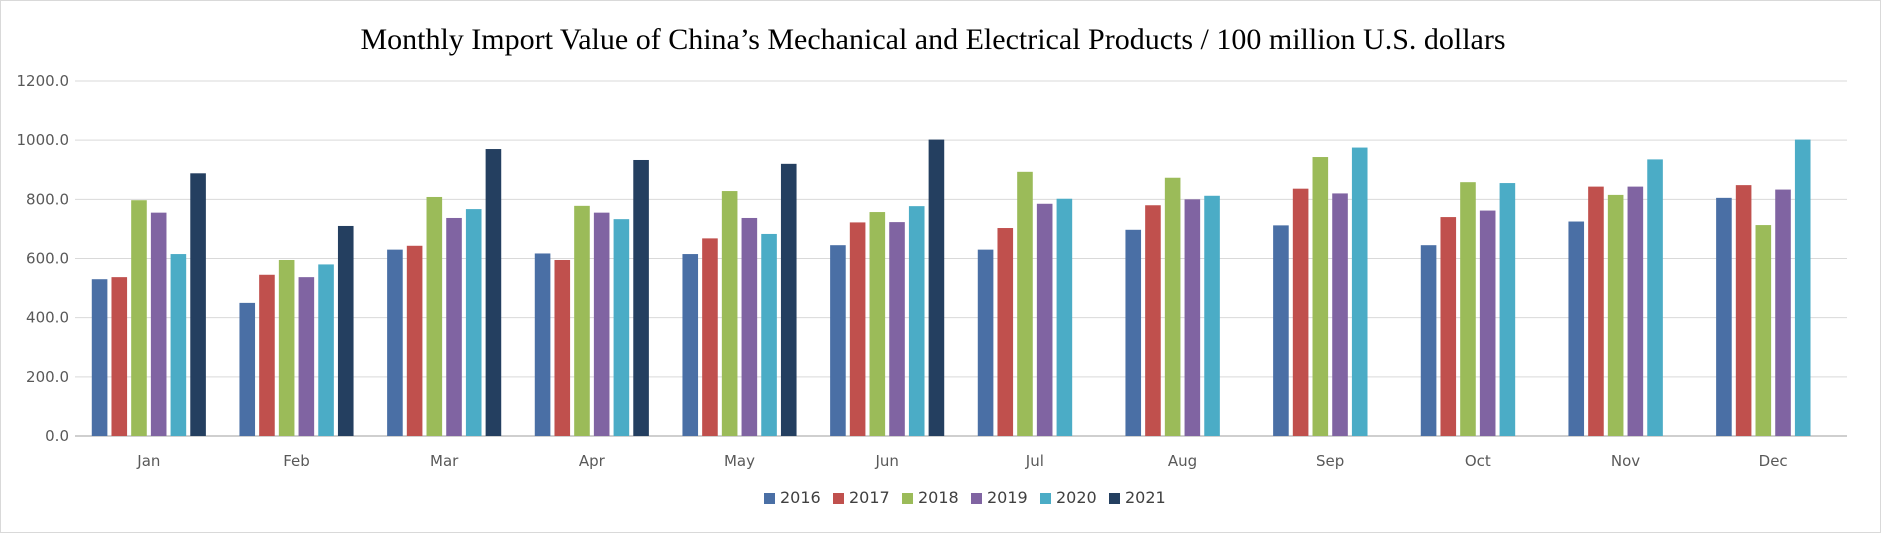  Describe the element at coordinates (148, 461) in the screenshot. I see `x-tick-label: Jan` at that location.